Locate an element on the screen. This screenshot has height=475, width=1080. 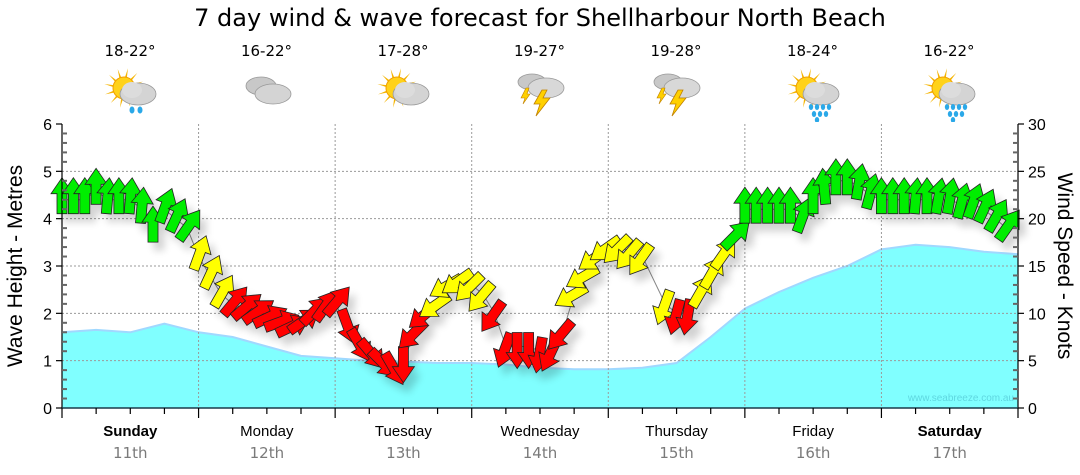
date-label: 13th is located at coordinates (403, 453).